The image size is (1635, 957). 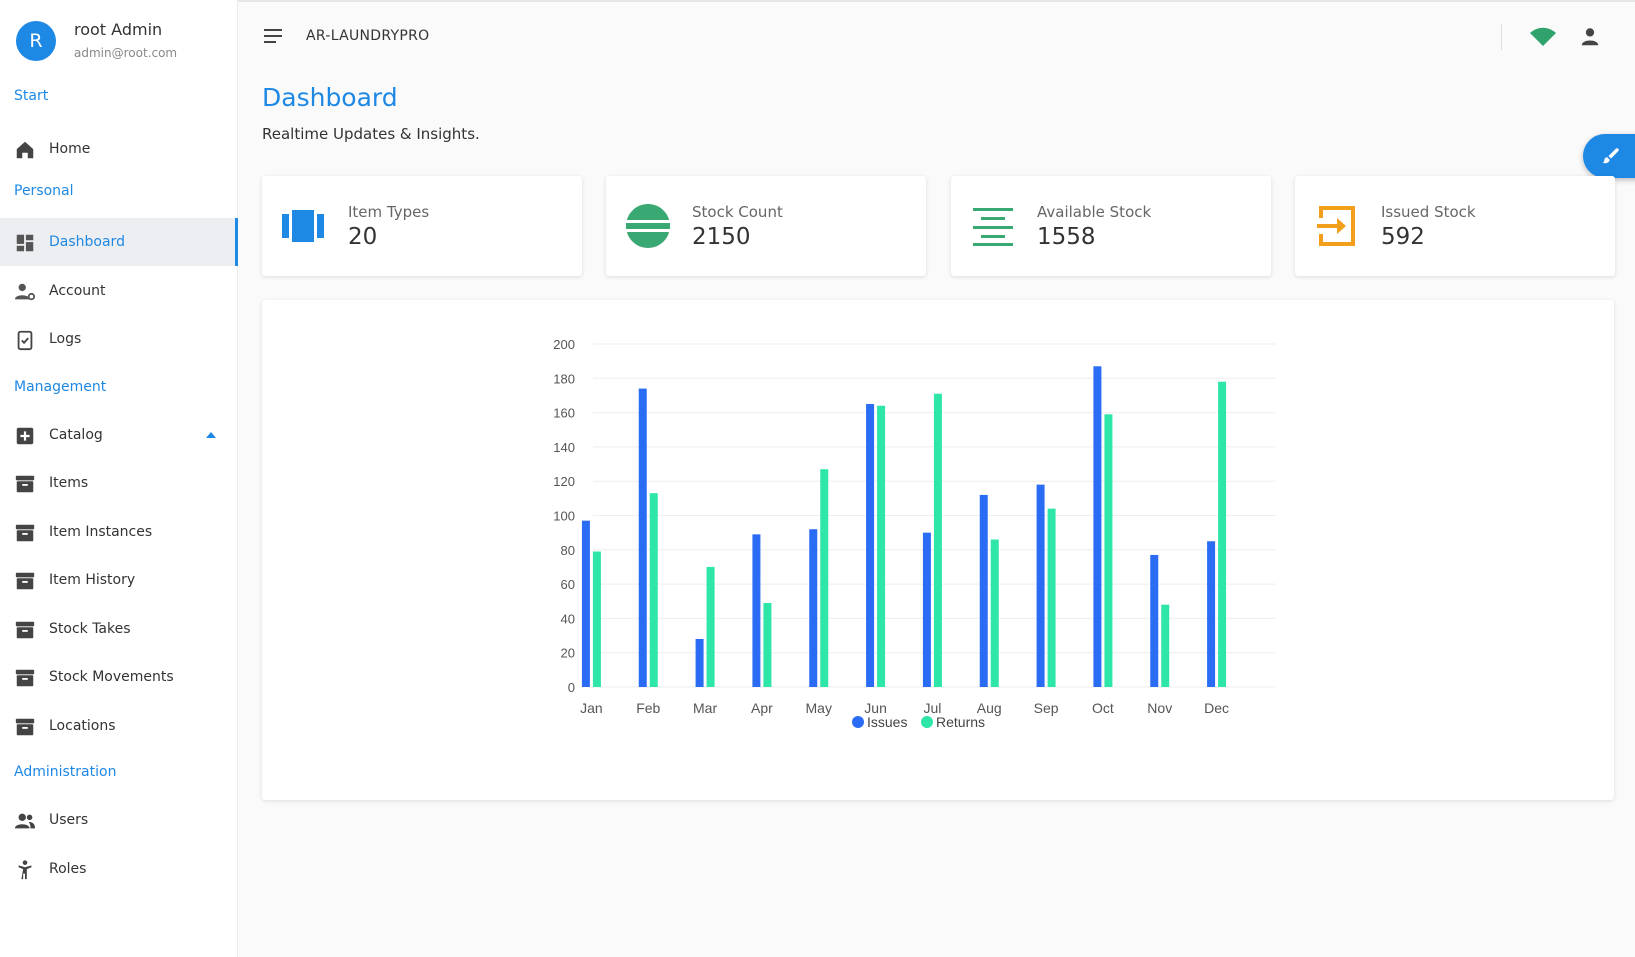 I want to click on avatar: R, so click(x=36, y=41).